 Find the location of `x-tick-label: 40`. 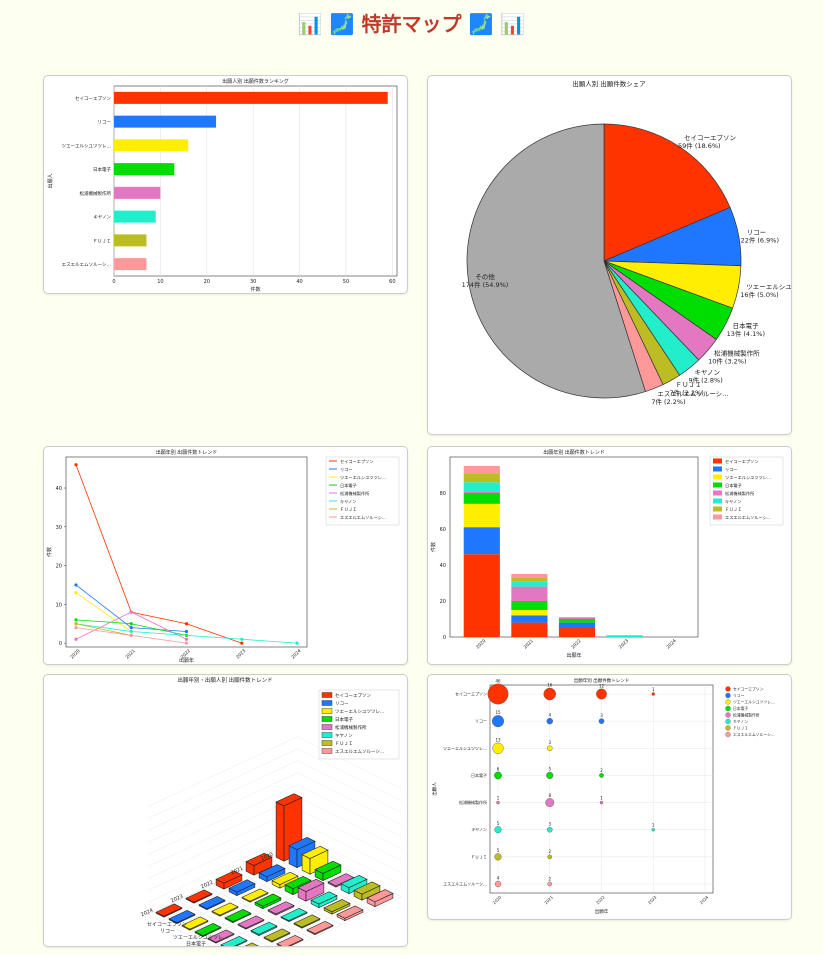

x-tick-label: 40 is located at coordinates (299, 282).